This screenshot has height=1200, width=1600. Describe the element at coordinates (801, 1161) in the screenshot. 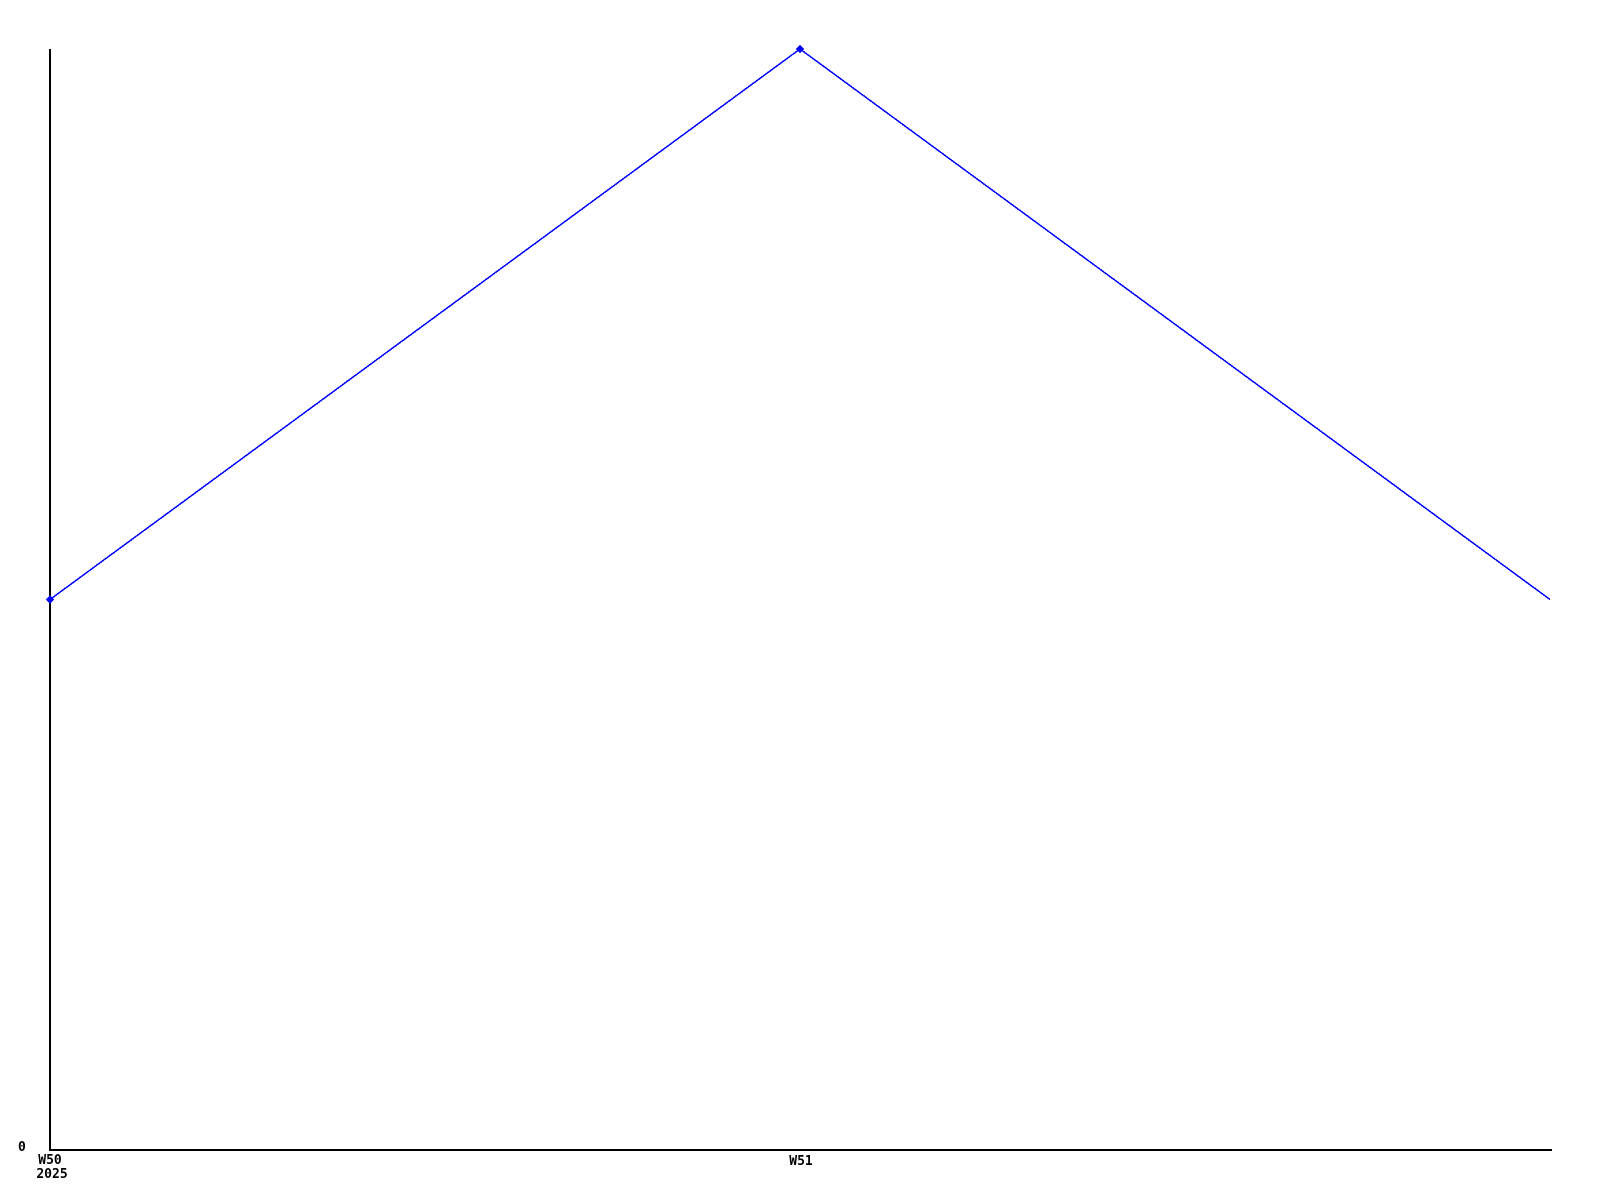

I see `x-axis-tick-label-w51: W51` at that location.